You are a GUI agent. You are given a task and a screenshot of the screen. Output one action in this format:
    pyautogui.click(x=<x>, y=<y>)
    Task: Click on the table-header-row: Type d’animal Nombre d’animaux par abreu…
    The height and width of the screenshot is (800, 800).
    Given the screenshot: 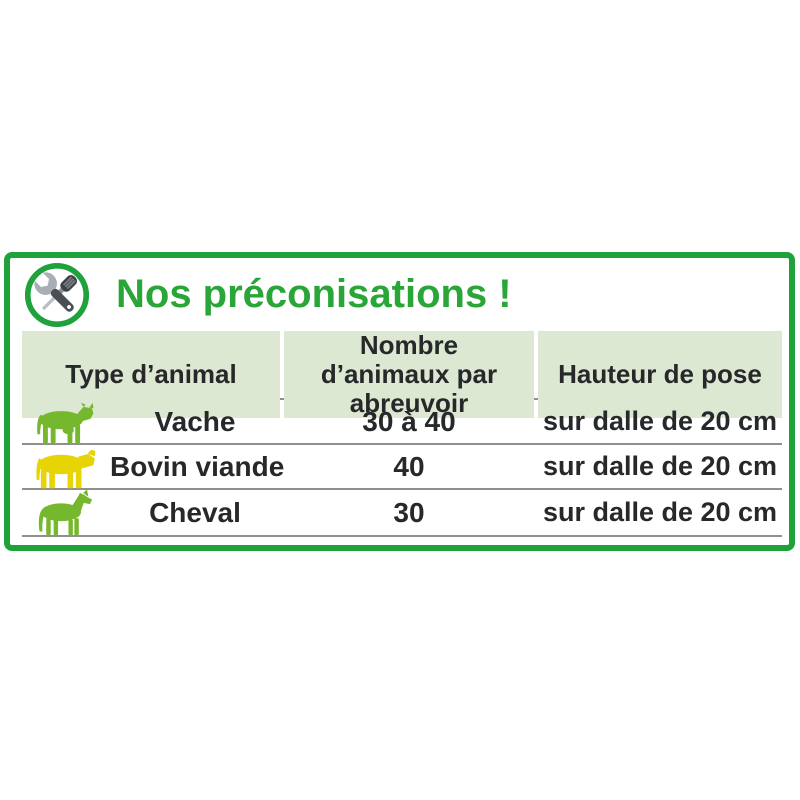 What is the action you would take?
    pyautogui.click(x=402, y=374)
    